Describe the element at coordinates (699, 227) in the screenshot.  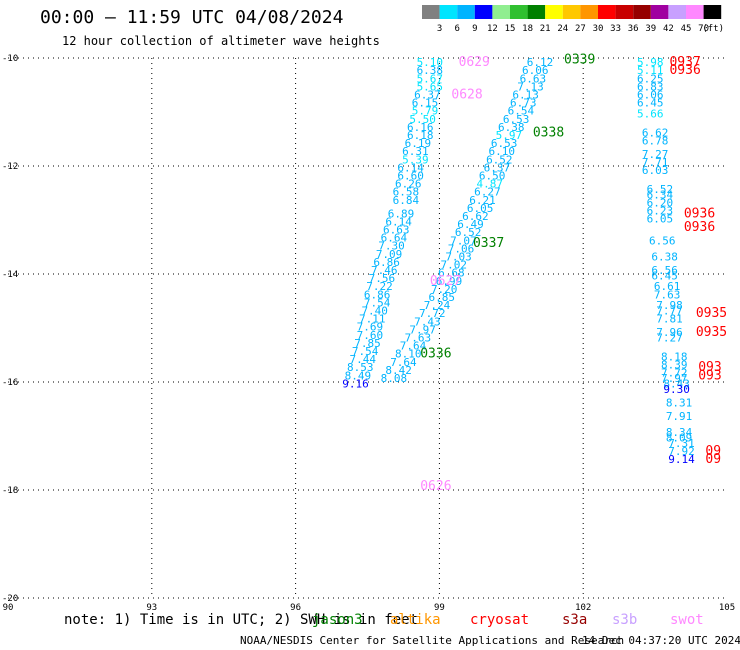
I see `pass-time-label: 0936` at that location.